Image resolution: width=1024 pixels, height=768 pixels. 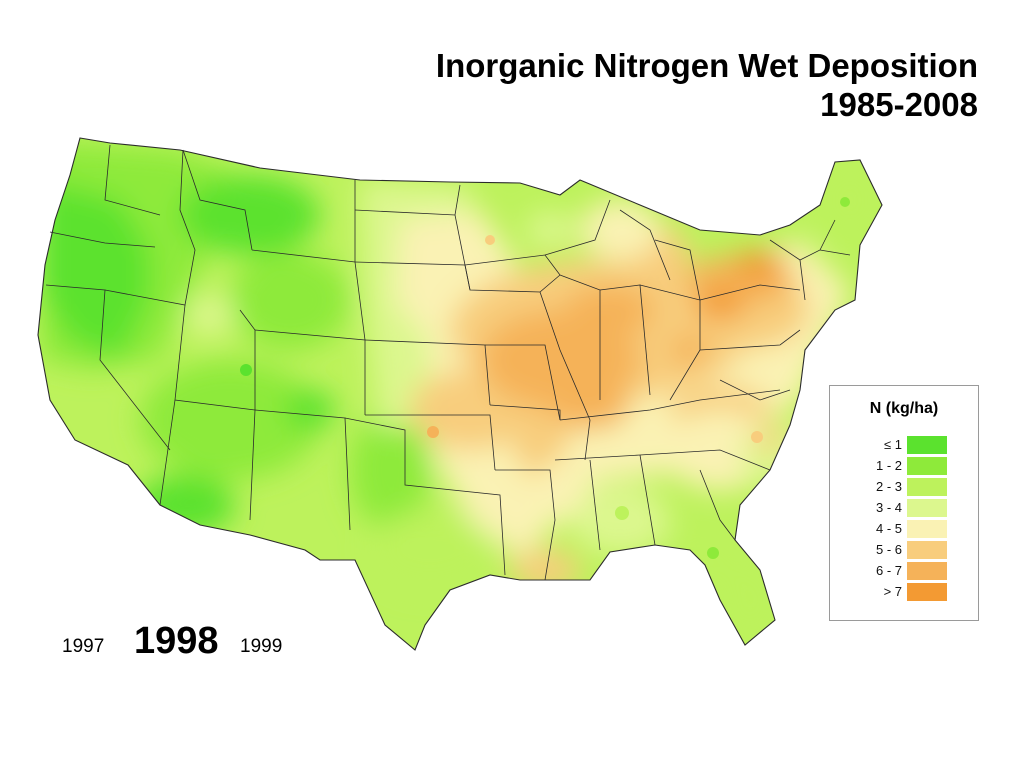 I want to click on legend-row: 5 - 6, so click(x=905, y=550).